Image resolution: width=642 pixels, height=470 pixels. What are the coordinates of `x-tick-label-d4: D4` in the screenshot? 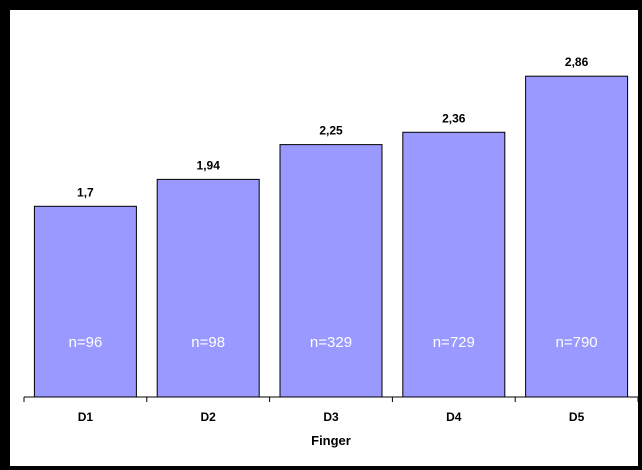 It's located at (454, 417).